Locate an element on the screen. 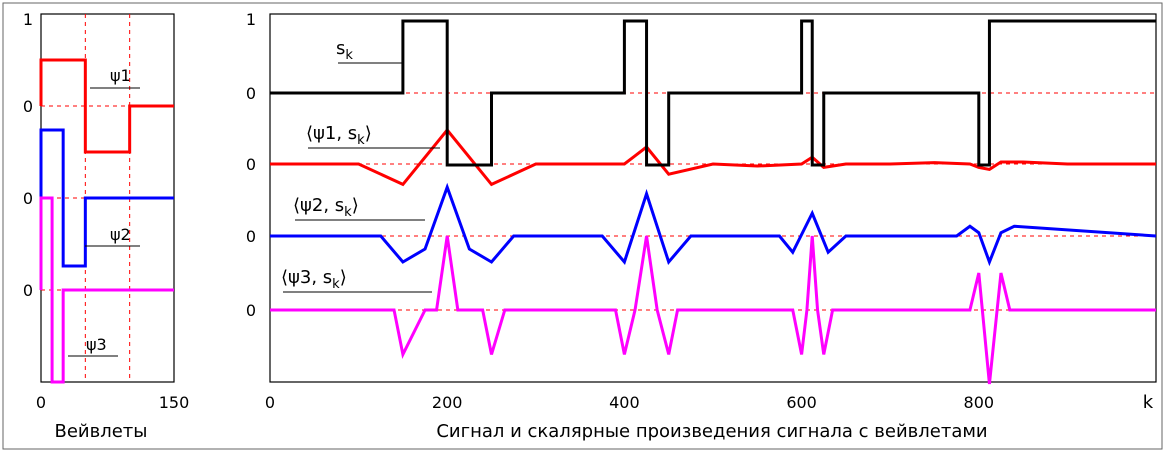  left-x-tick-labels: 0 150 is located at coordinates (112, 402).